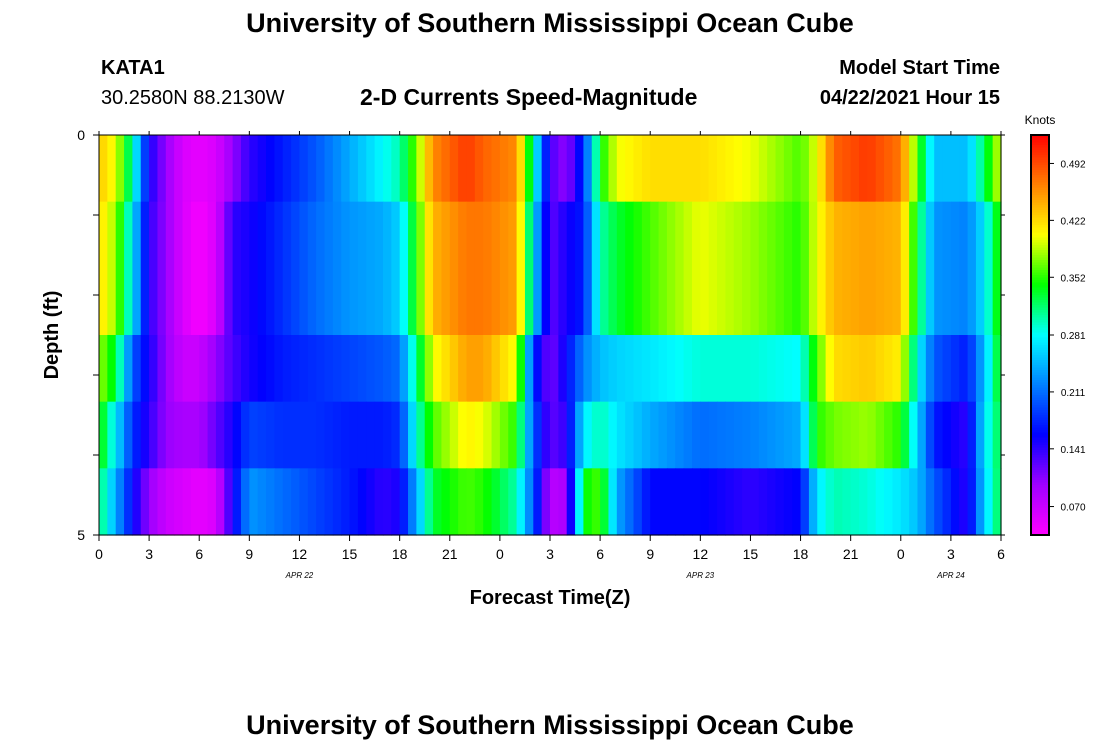 The image size is (1100, 750). I want to click on station-id: KATA1, so click(133, 68).